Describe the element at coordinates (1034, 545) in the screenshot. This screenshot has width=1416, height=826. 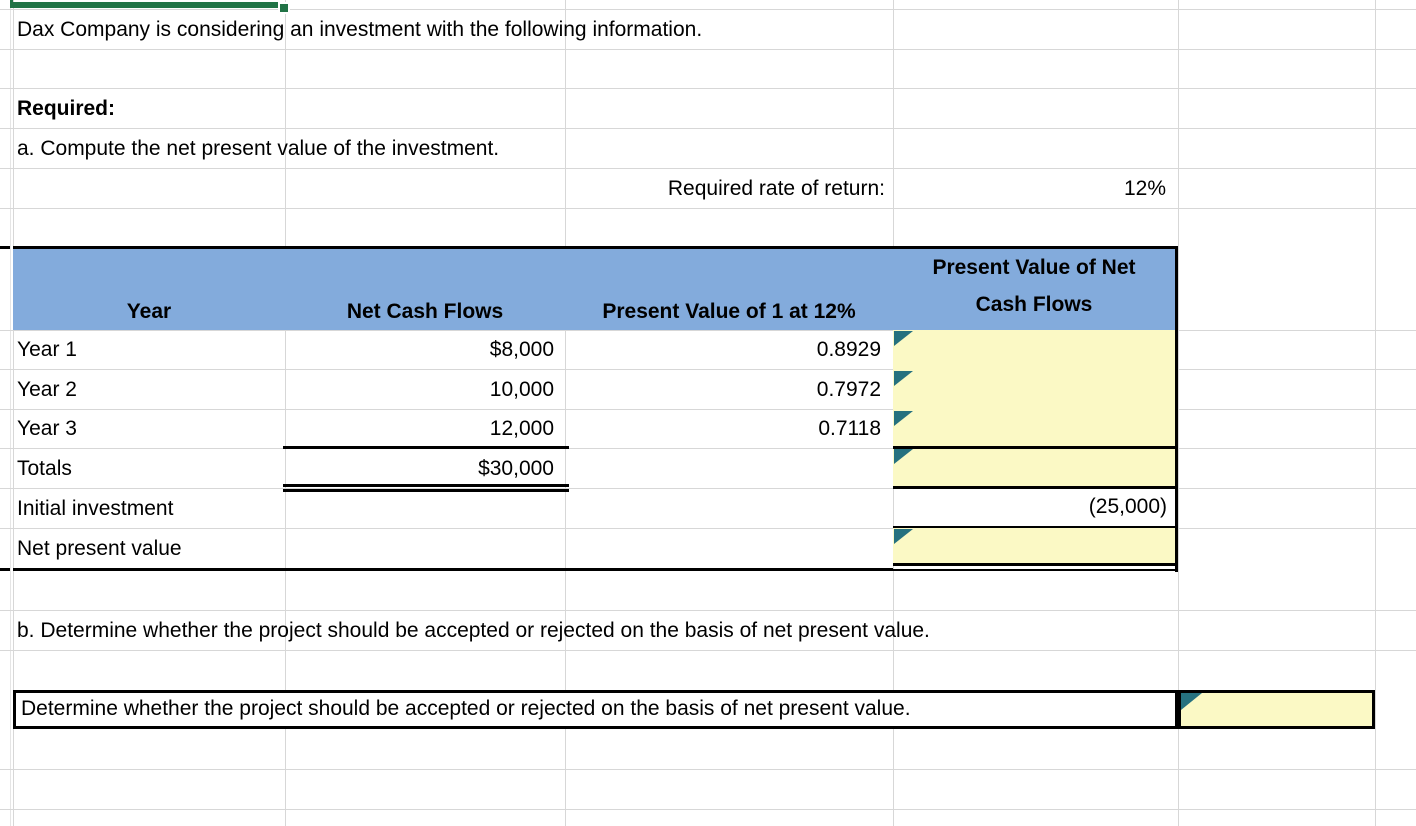
I see `net-present-value-input` at that location.